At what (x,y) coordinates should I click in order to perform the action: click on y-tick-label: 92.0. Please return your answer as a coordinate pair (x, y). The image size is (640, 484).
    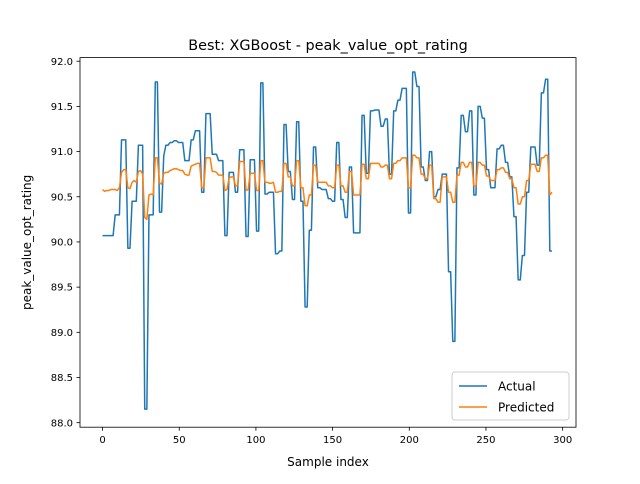
    Looking at the image, I should click on (62, 62).